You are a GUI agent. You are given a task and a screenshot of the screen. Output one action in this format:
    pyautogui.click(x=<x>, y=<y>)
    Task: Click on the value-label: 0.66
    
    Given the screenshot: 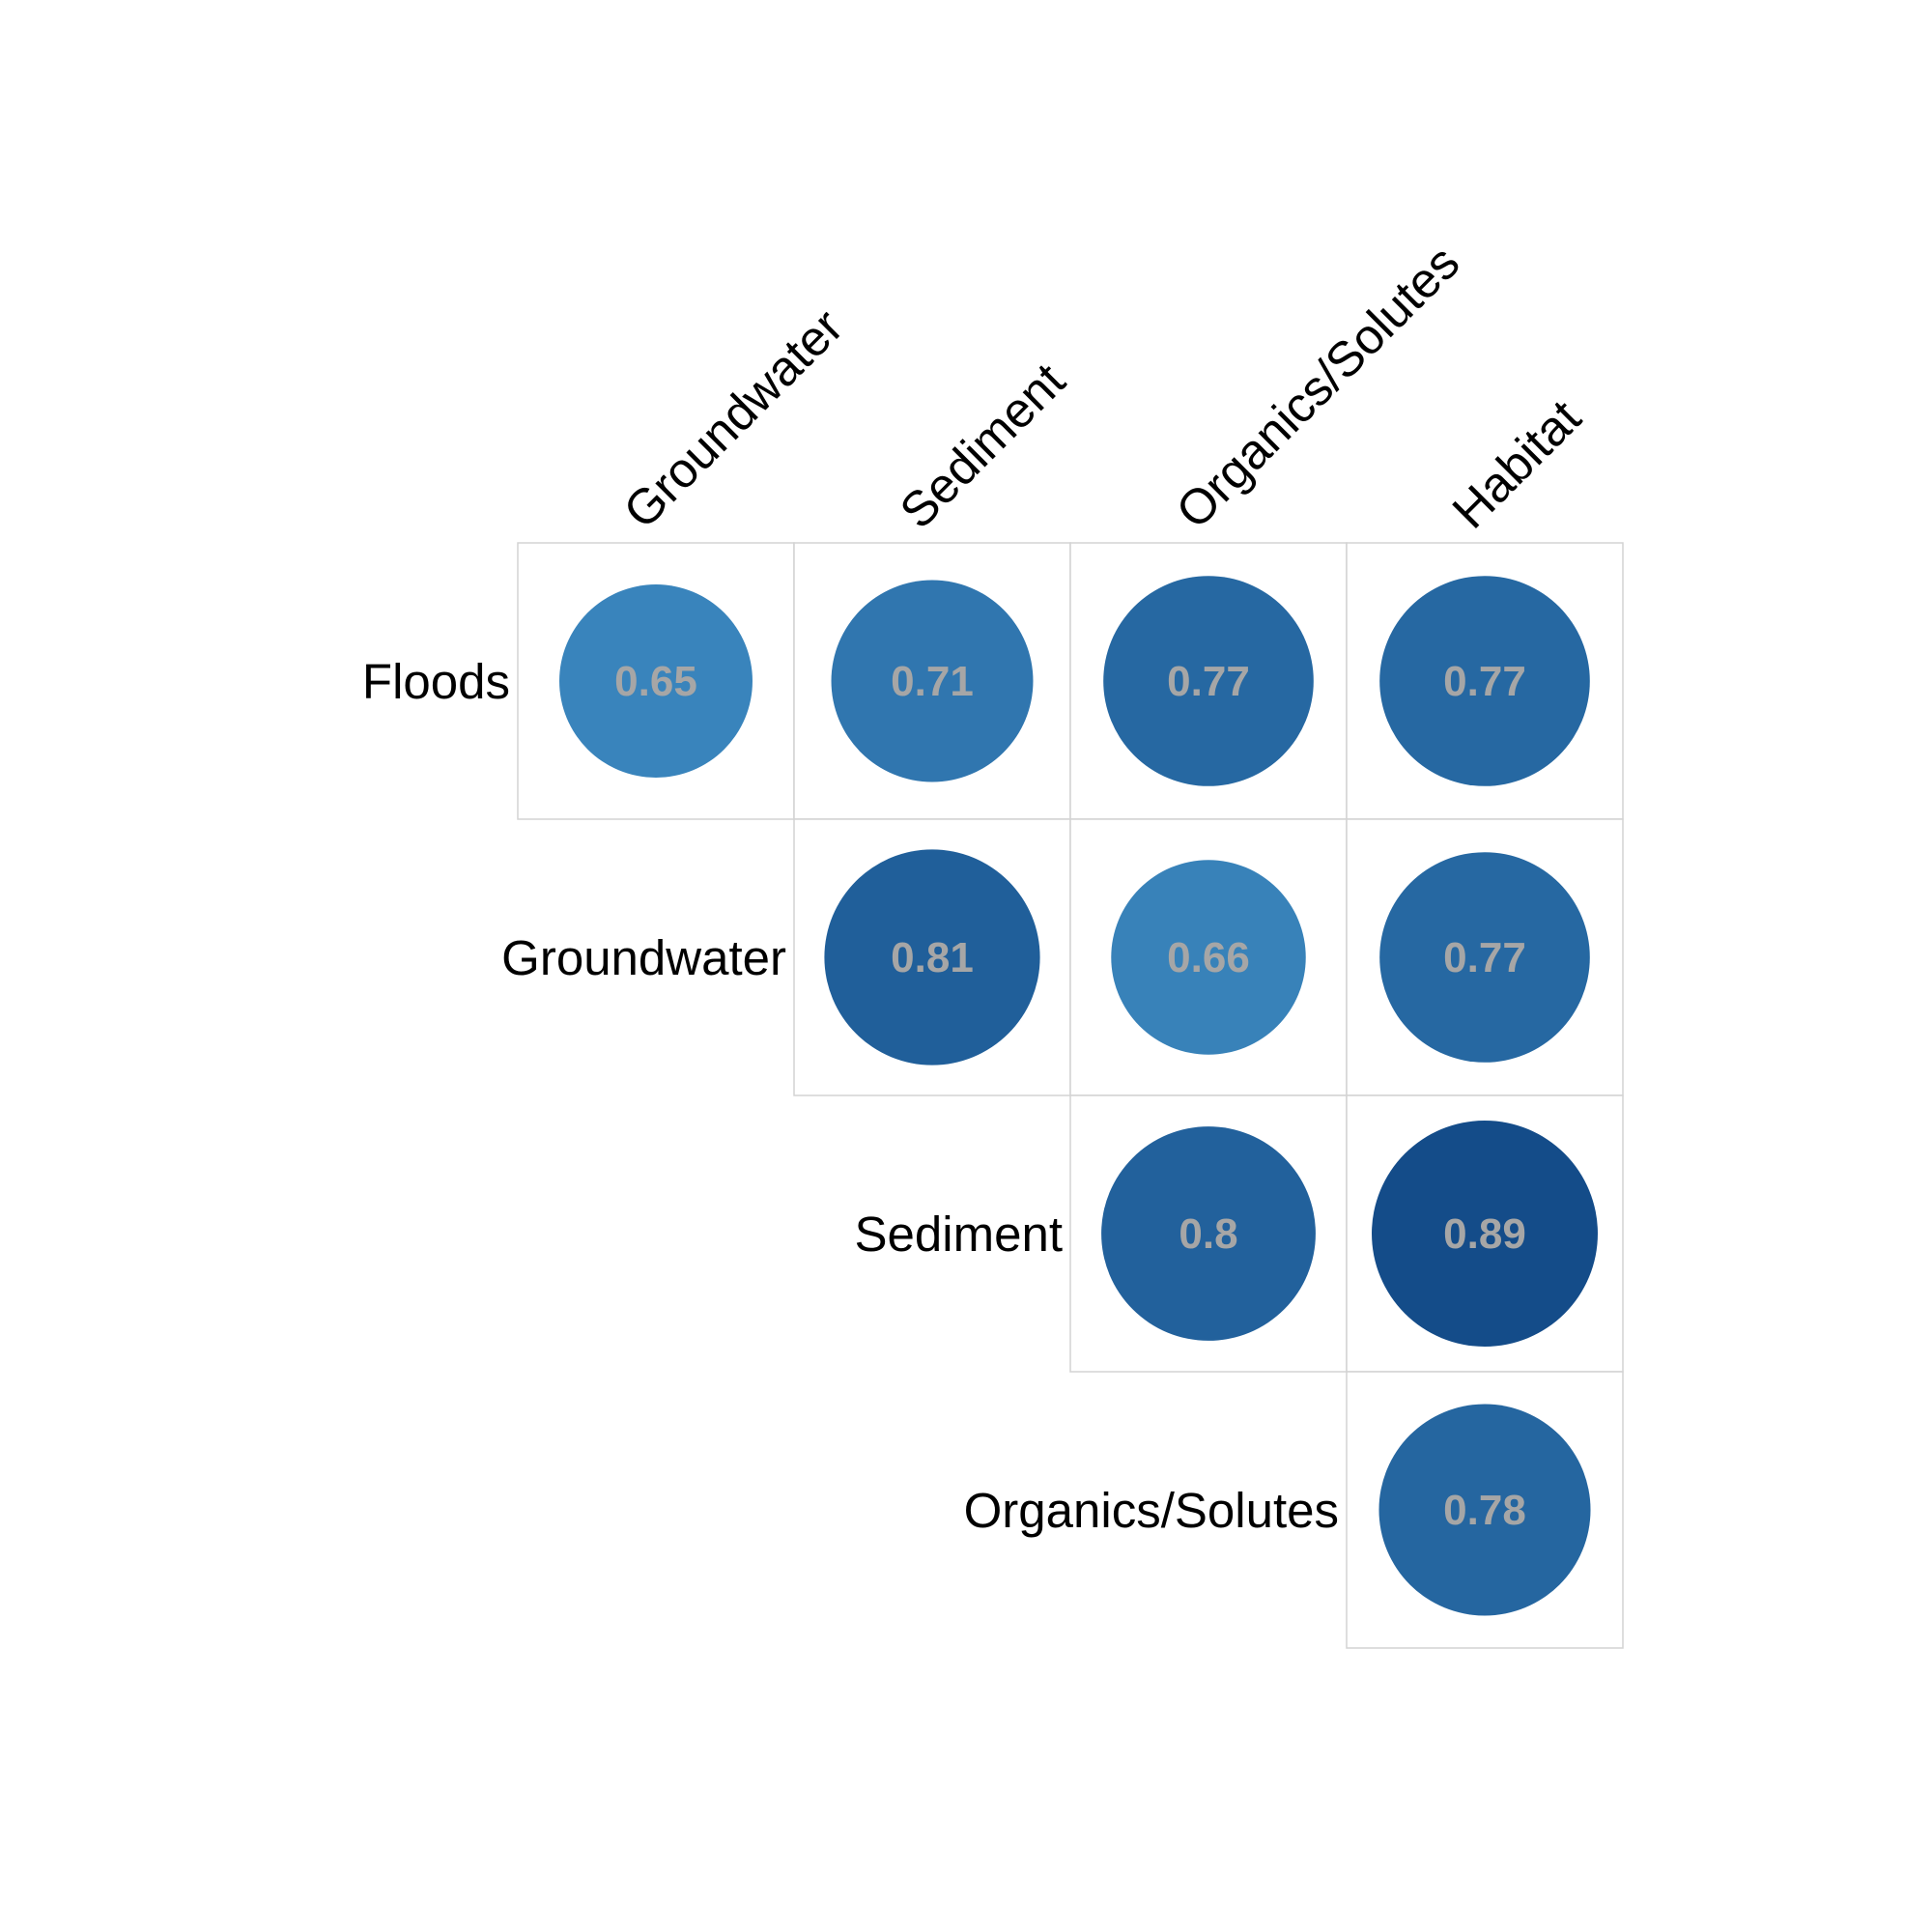 What is the action you would take?
    pyautogui.click(x=1208, y=957)
    